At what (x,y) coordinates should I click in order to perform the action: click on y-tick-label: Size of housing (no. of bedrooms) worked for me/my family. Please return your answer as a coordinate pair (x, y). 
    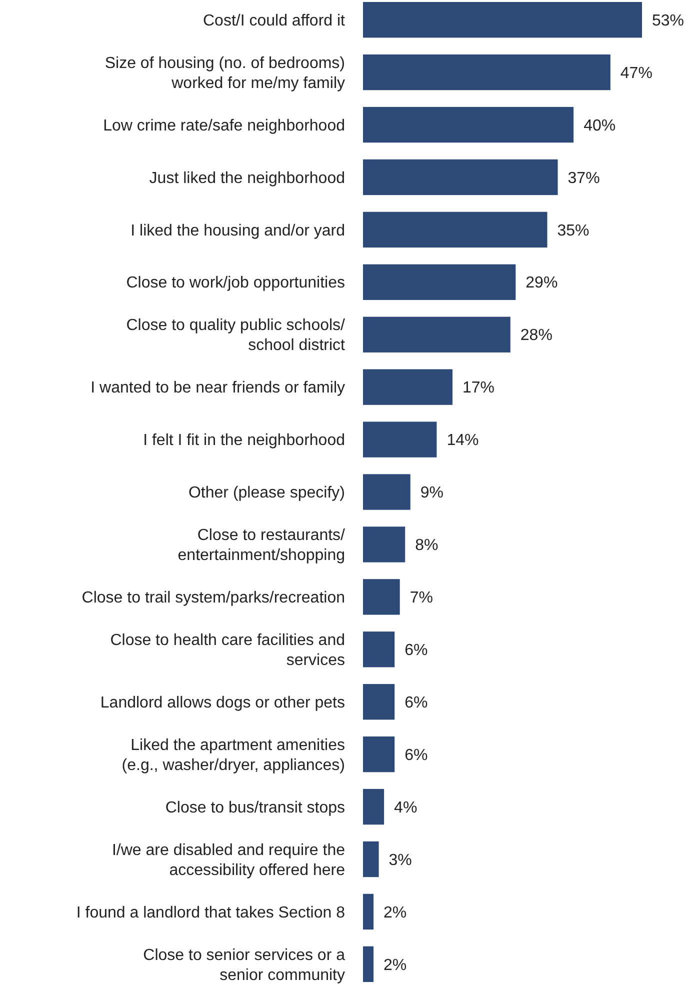
    Looking at the image, I should click on (224, 73).